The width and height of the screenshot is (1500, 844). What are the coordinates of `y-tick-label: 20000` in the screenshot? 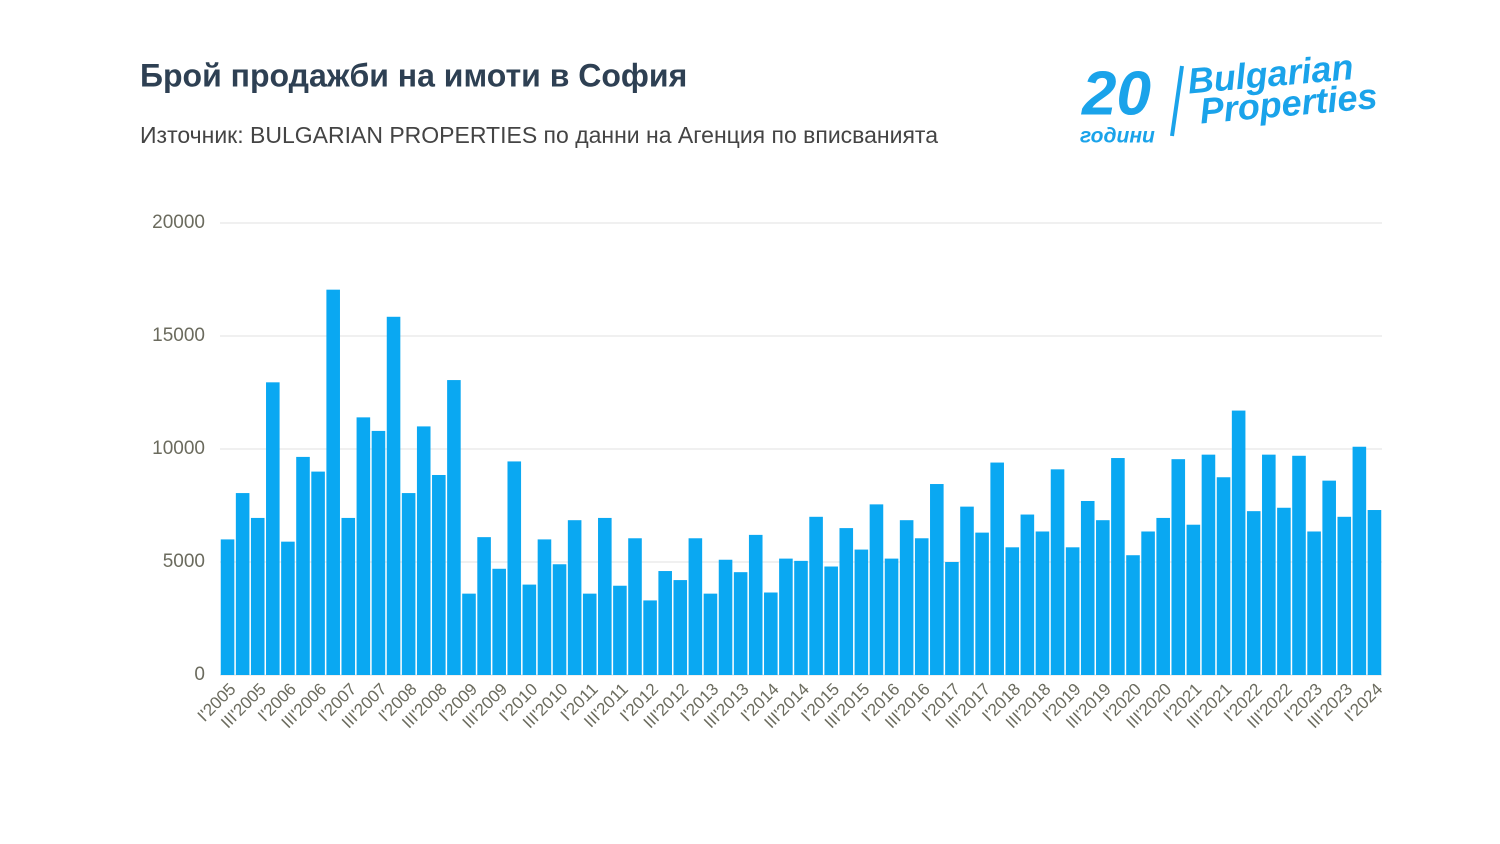 It's located at (178, 222).